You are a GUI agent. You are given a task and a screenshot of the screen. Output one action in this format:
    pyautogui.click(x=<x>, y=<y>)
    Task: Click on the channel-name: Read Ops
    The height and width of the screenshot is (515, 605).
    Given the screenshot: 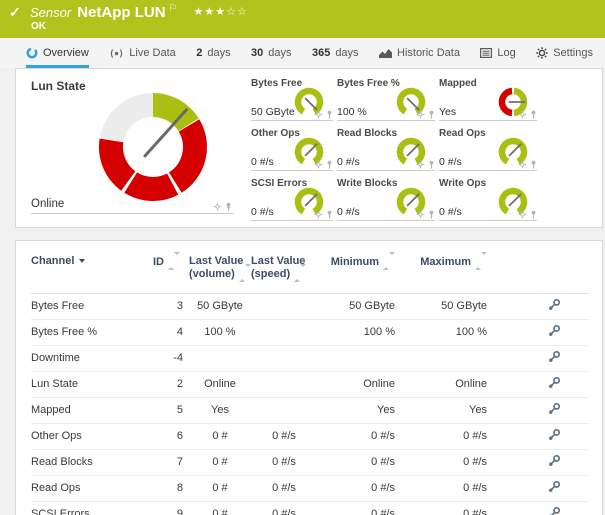 What is the action you would take?
    pyautogui.click(x=92, y=488)
    